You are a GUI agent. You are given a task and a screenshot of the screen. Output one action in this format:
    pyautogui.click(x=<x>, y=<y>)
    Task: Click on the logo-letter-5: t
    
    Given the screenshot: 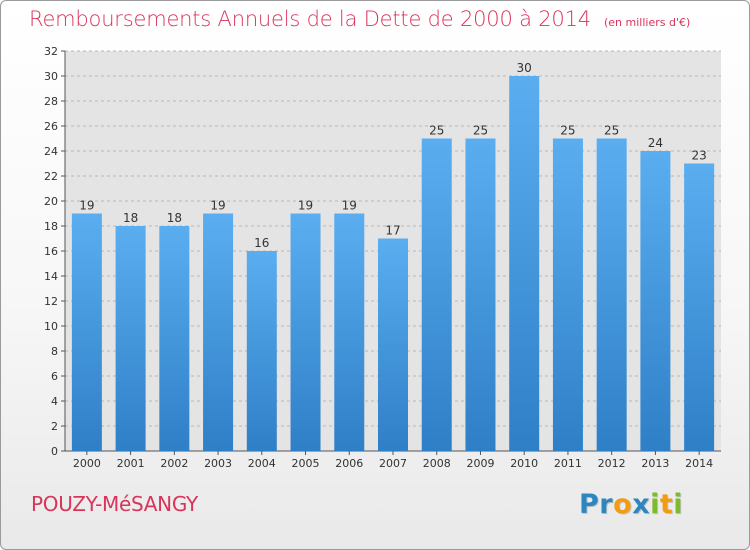 What is the action you would take?
    pyautogui.click(x=666, y=504)
    